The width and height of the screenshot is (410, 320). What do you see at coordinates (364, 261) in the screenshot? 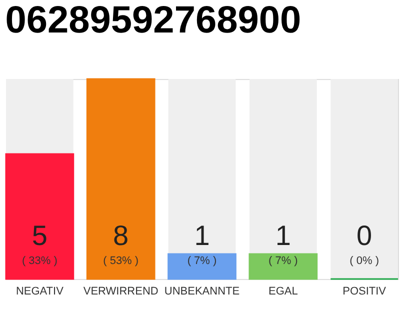
I see `annotation: ( 0% )` at bounding box center [364, 261].